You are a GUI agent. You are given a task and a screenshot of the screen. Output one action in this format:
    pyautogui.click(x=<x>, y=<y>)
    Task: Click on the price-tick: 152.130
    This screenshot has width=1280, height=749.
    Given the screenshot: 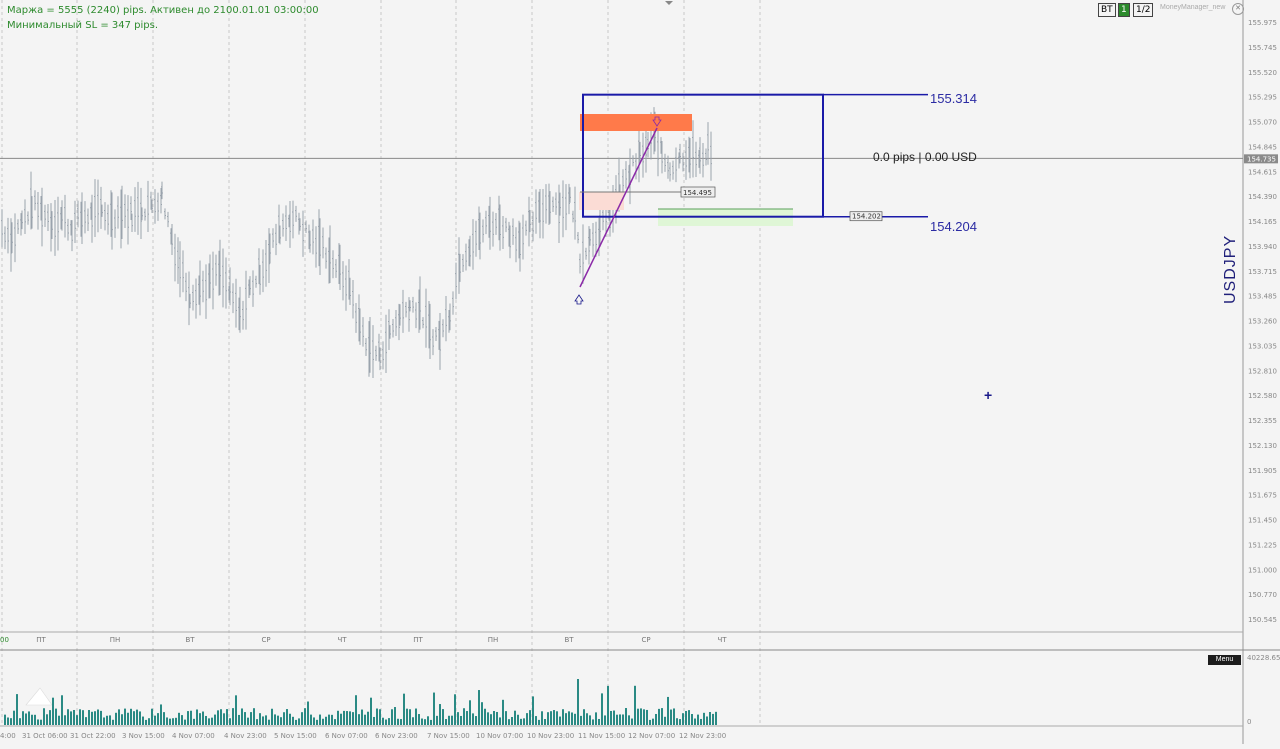 What is the action you would take?
    pyautogui.click(x=1262, y=446)
    